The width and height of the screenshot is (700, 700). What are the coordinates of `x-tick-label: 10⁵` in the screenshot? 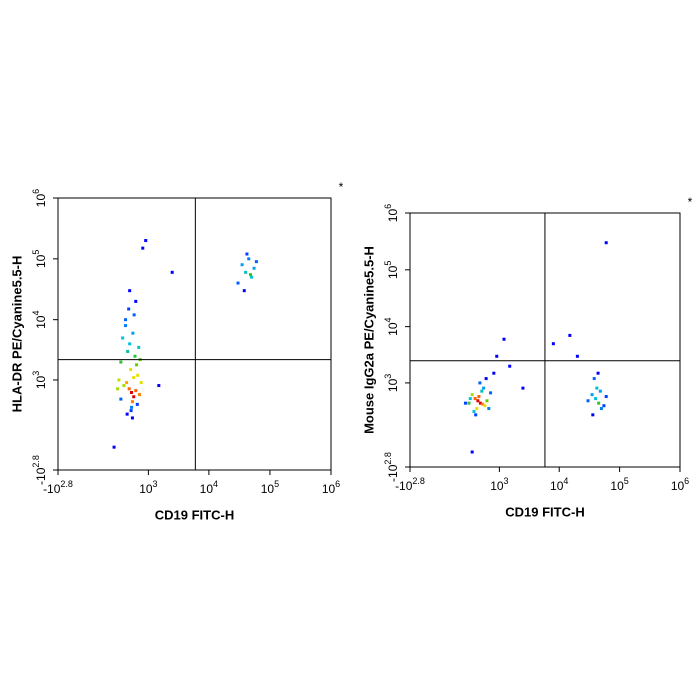 It's located at (619, 484).